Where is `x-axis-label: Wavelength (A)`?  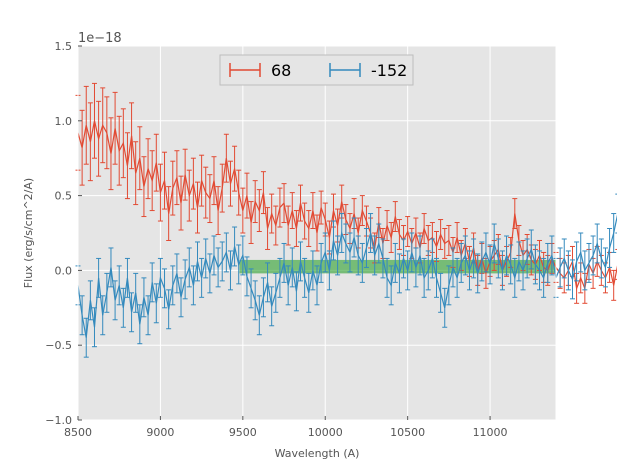 x-axis-label: Wavelength (A) is located at coordinates (317, 453).